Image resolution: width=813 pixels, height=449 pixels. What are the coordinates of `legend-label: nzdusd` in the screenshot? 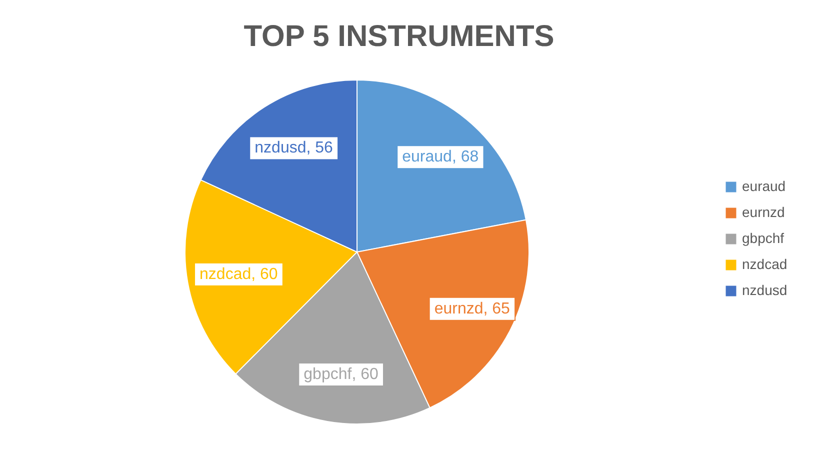 It's located at (765, 290).